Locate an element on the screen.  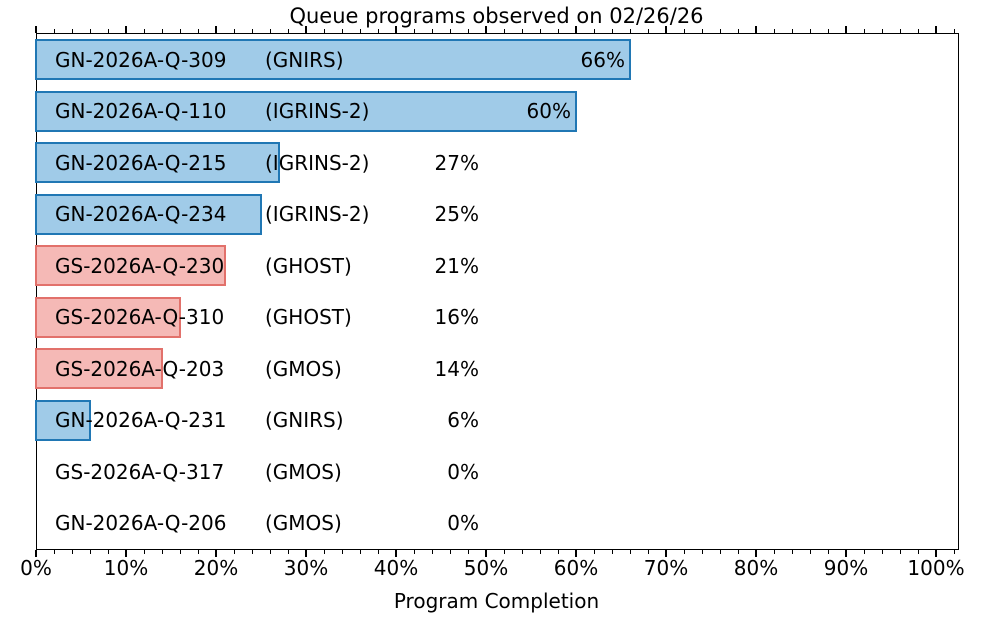
percent-label: 6% is located at coordinates (463, 420).